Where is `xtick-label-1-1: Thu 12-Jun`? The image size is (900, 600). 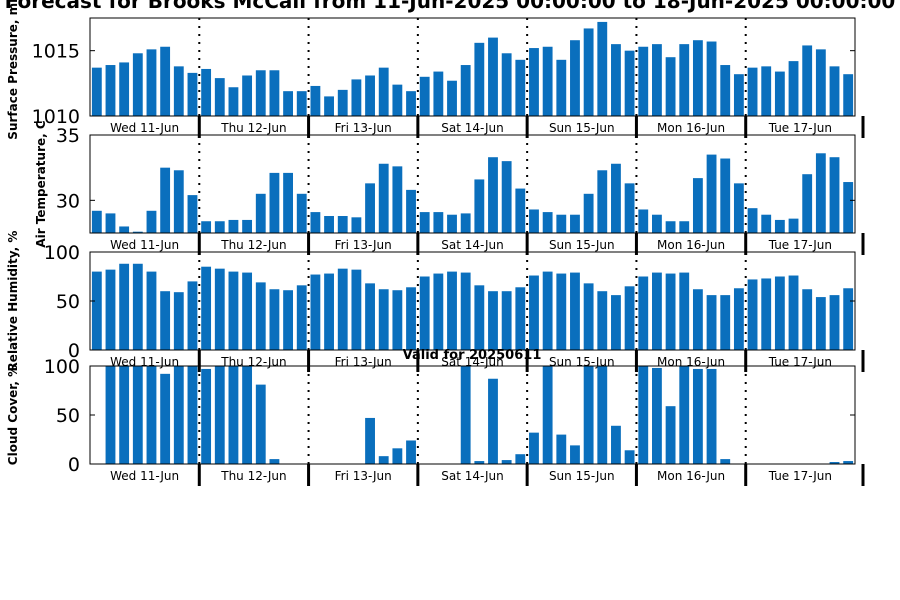 xtick-label-1-1: Thu 12-Jun is located at coordinates (253, 245).